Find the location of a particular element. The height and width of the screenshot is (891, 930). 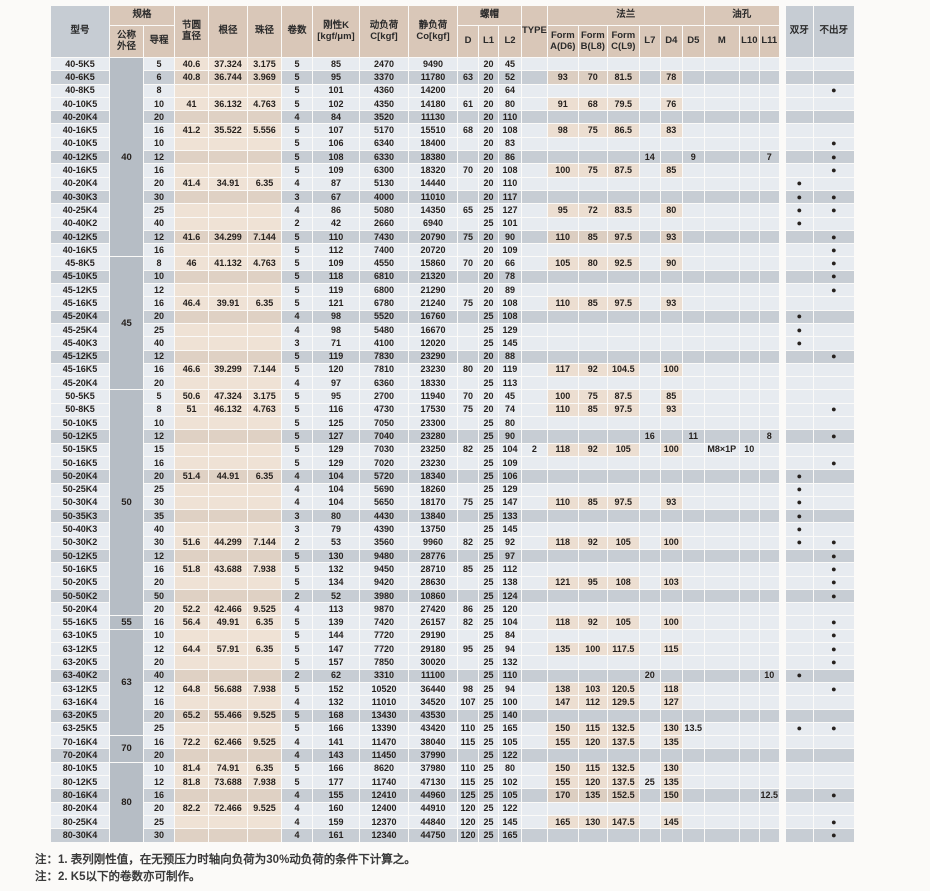

cell-static_load: 28710 is located at coordinates (433, 569).